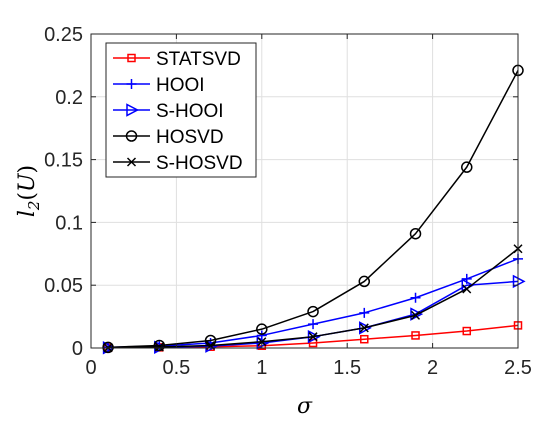  Describe the element at coordinates (90, 368) in the screenshot. I see `x-tick-label: 0` at that location.